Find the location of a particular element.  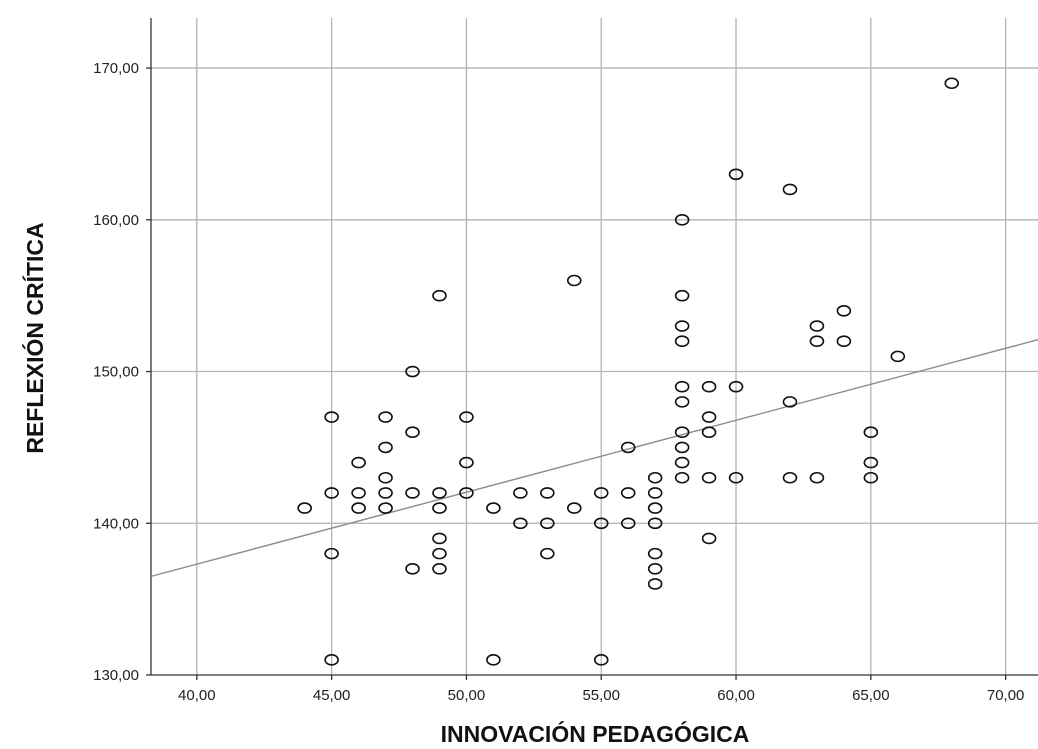

x-tick-labels: 40,00 45,00 50,00 55,00 60,00 65,00 70,00 is located at coordinates (601, 689).